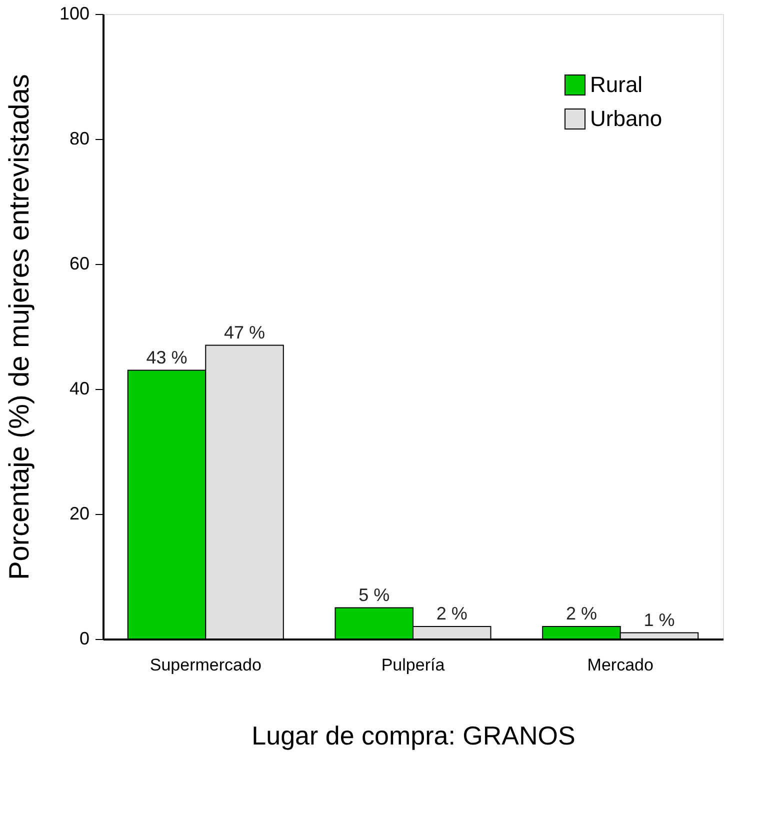 This screenshot has height=814, width=782. What do you see at coordinates (245, 332) in the screenshot?
I see `data-label: 47 %` at bounding box center [245, 332].